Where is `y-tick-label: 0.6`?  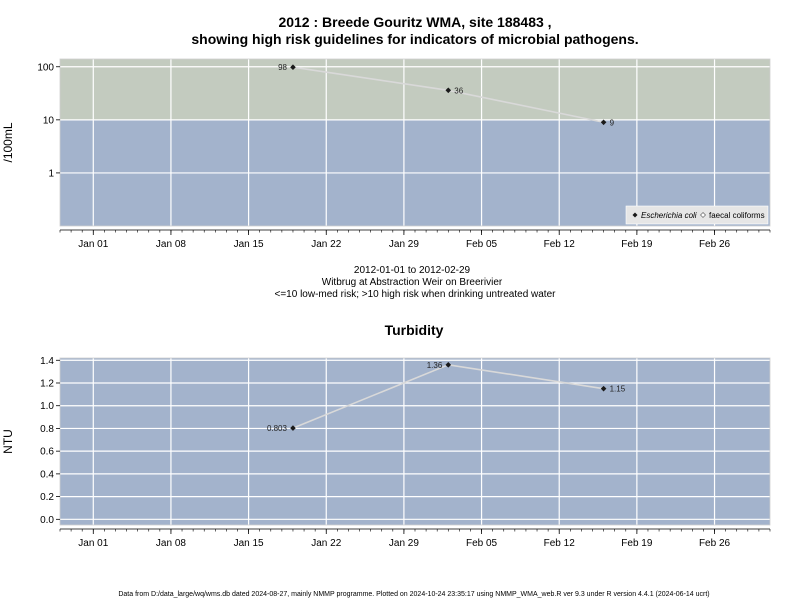 y-tick-label: 0.6 is located at coordinates (47, 452).